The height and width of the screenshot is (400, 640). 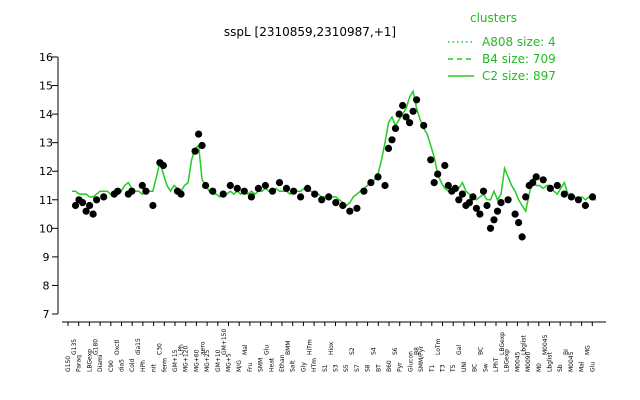 What do you see at coordinates (186, 359) in the screenshot?
I see `x-tick-label: MG+120` at bounding box center [186, 359].